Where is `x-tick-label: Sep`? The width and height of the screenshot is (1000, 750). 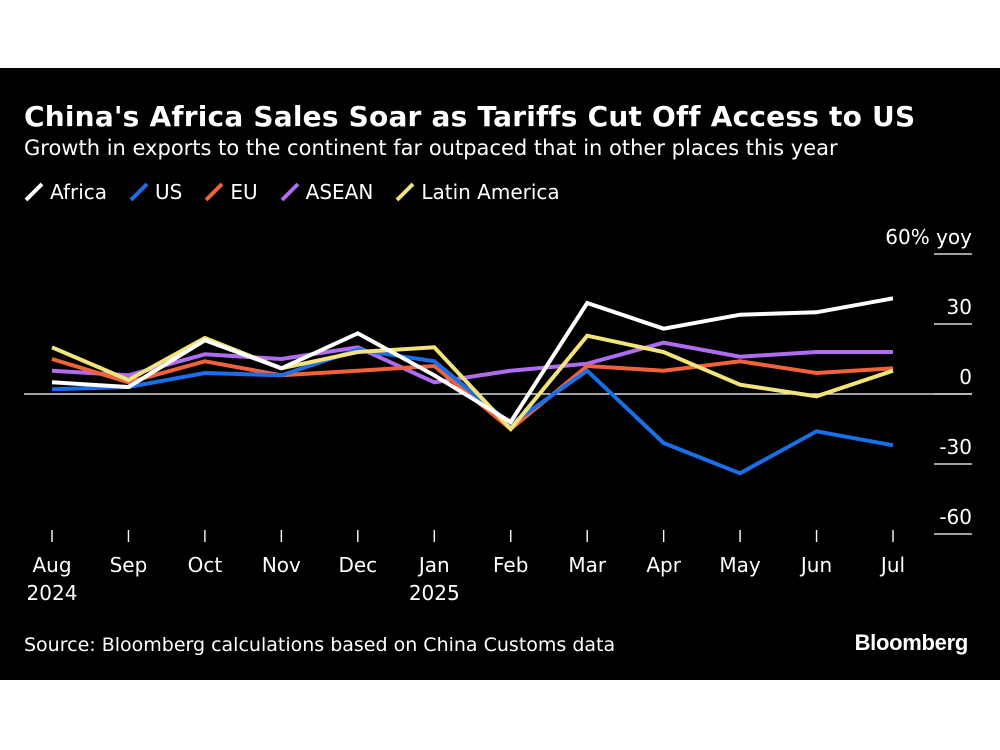
x-tick-label: Sep is located at coordinates (129, 565).